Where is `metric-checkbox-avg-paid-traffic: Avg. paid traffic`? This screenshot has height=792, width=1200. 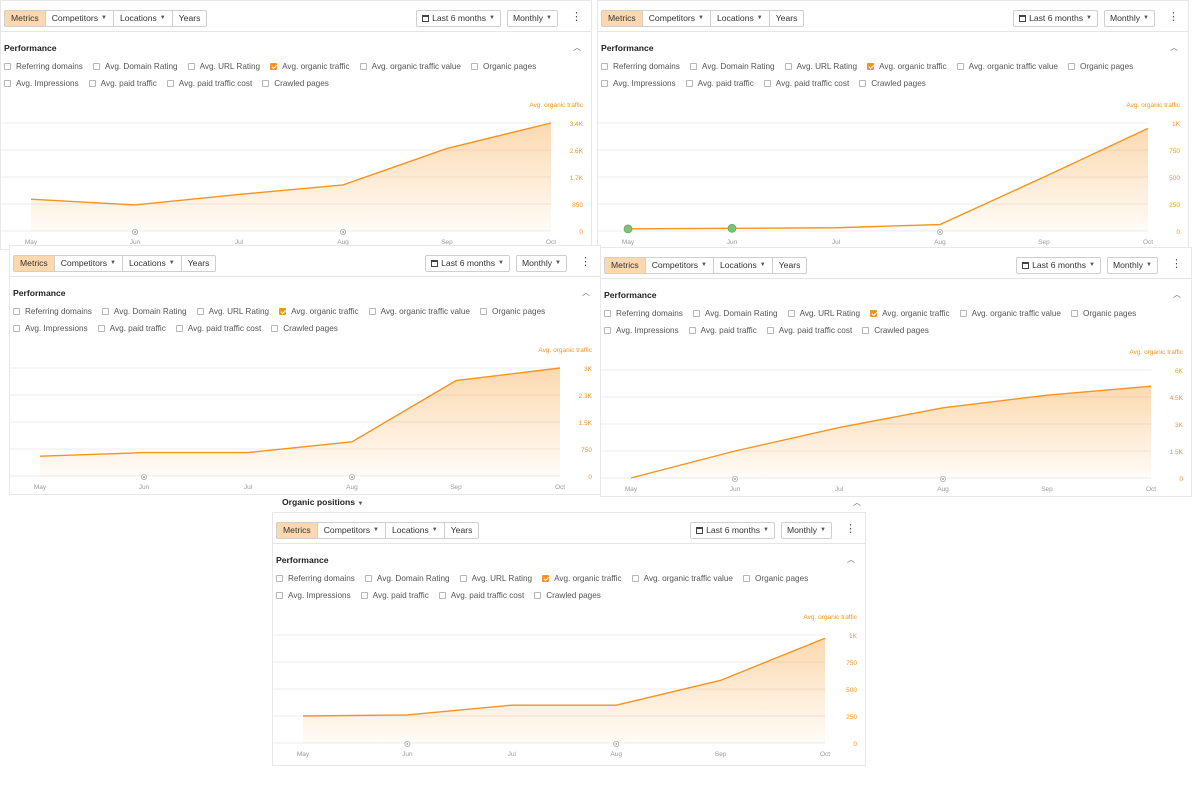 metric-checkbox-avg-paid-traffic: Avg. paid traffic is located at coordinates (719, 83).